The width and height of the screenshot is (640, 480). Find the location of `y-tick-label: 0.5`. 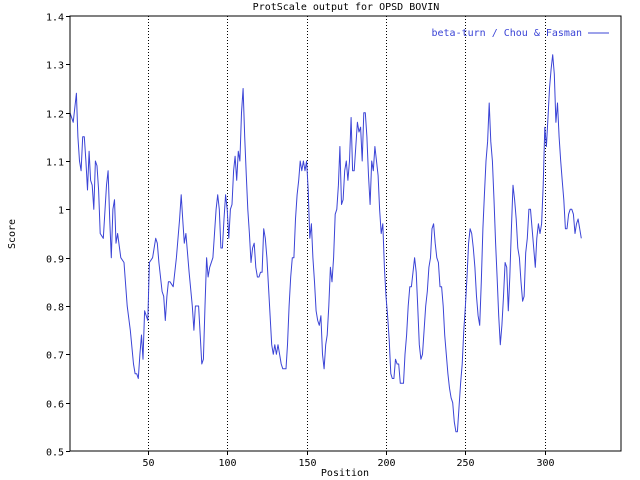

y-tick-label: 0.5 is located at coordinates (55, 453).